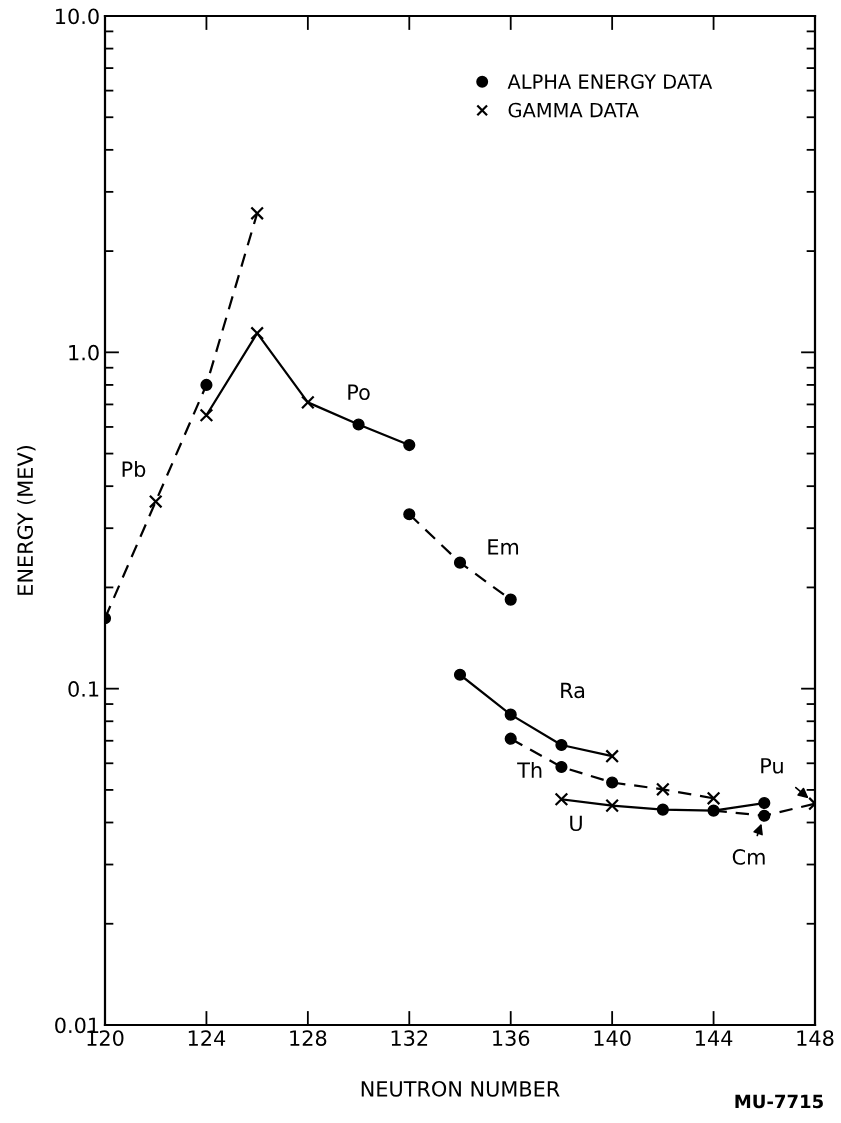 The width and height of the screenshot is (841, 1123). I want to click on x-tick-label: 144, so click(714, 1038).